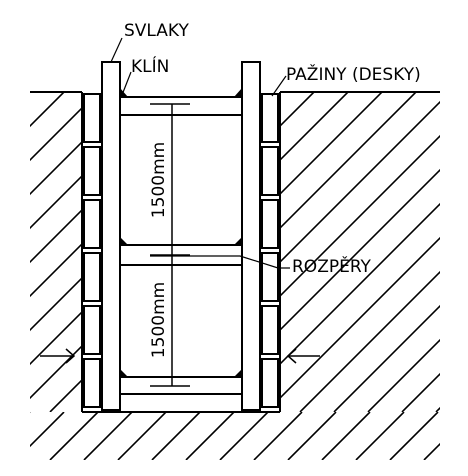 This screenshot has height=476, width=468. Describe the element at coordinates (238, 92) in the screenshot. I see `wedge-top-right` at that location.